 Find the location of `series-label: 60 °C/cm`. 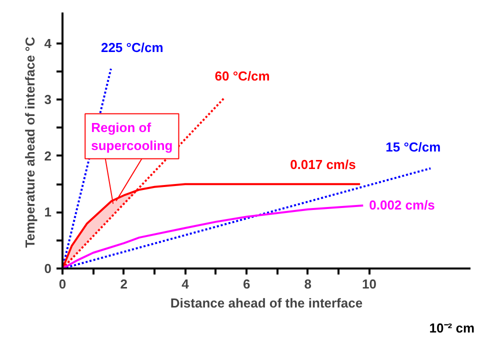

series-label: 60 °C/cm is located at coordinates (242, 76).